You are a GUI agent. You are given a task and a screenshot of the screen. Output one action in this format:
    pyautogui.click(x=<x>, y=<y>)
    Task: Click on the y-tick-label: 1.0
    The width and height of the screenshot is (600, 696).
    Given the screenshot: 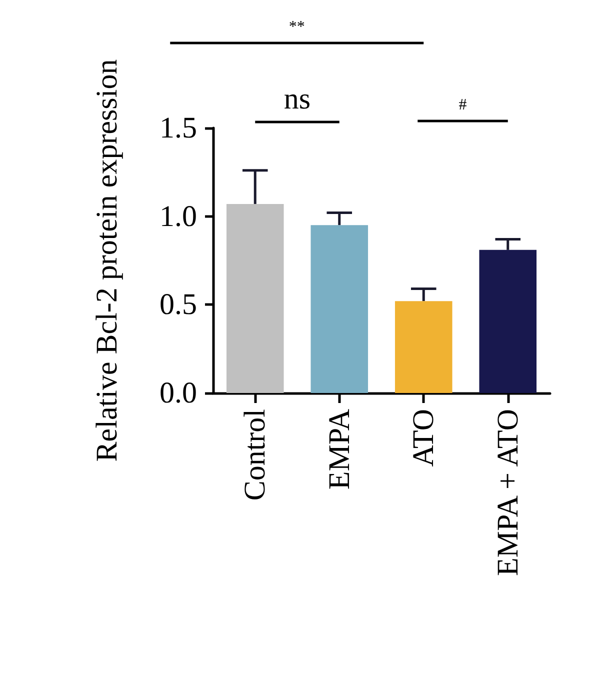 What is the action you would take?
    pyautogui.click(x=178, y=216)
    